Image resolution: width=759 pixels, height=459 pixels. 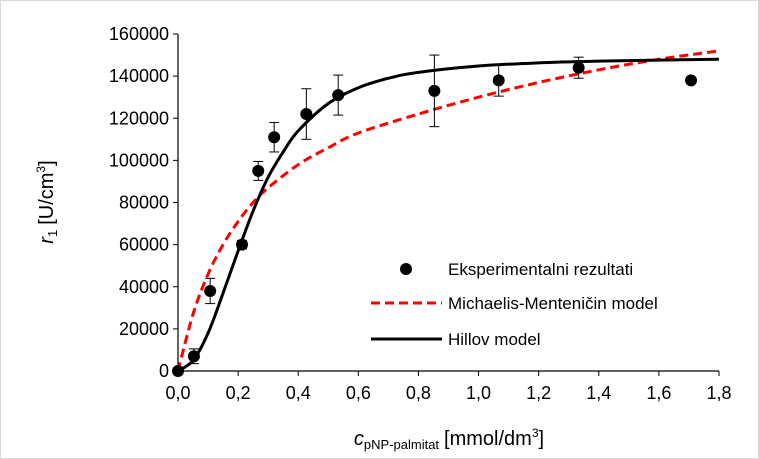 I want to click on x-tick-label: 0,4, so click(x=298, y=393).